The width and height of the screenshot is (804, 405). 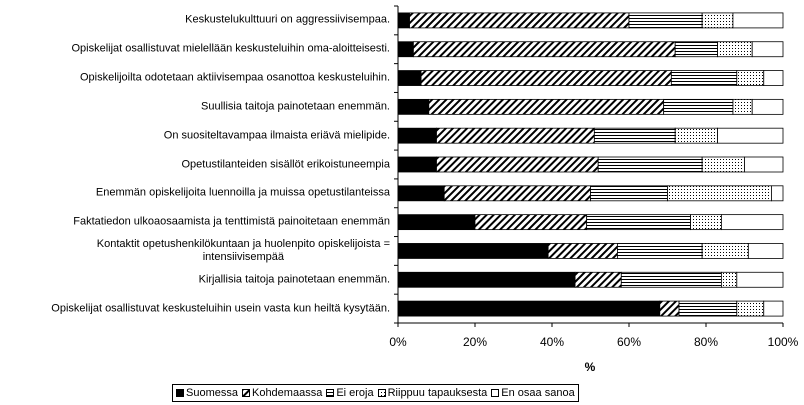 What do you see at coordinates (398, 342) in the screenshot?
I see `x-tick-label: 0%` at bounding box center [398, 342].